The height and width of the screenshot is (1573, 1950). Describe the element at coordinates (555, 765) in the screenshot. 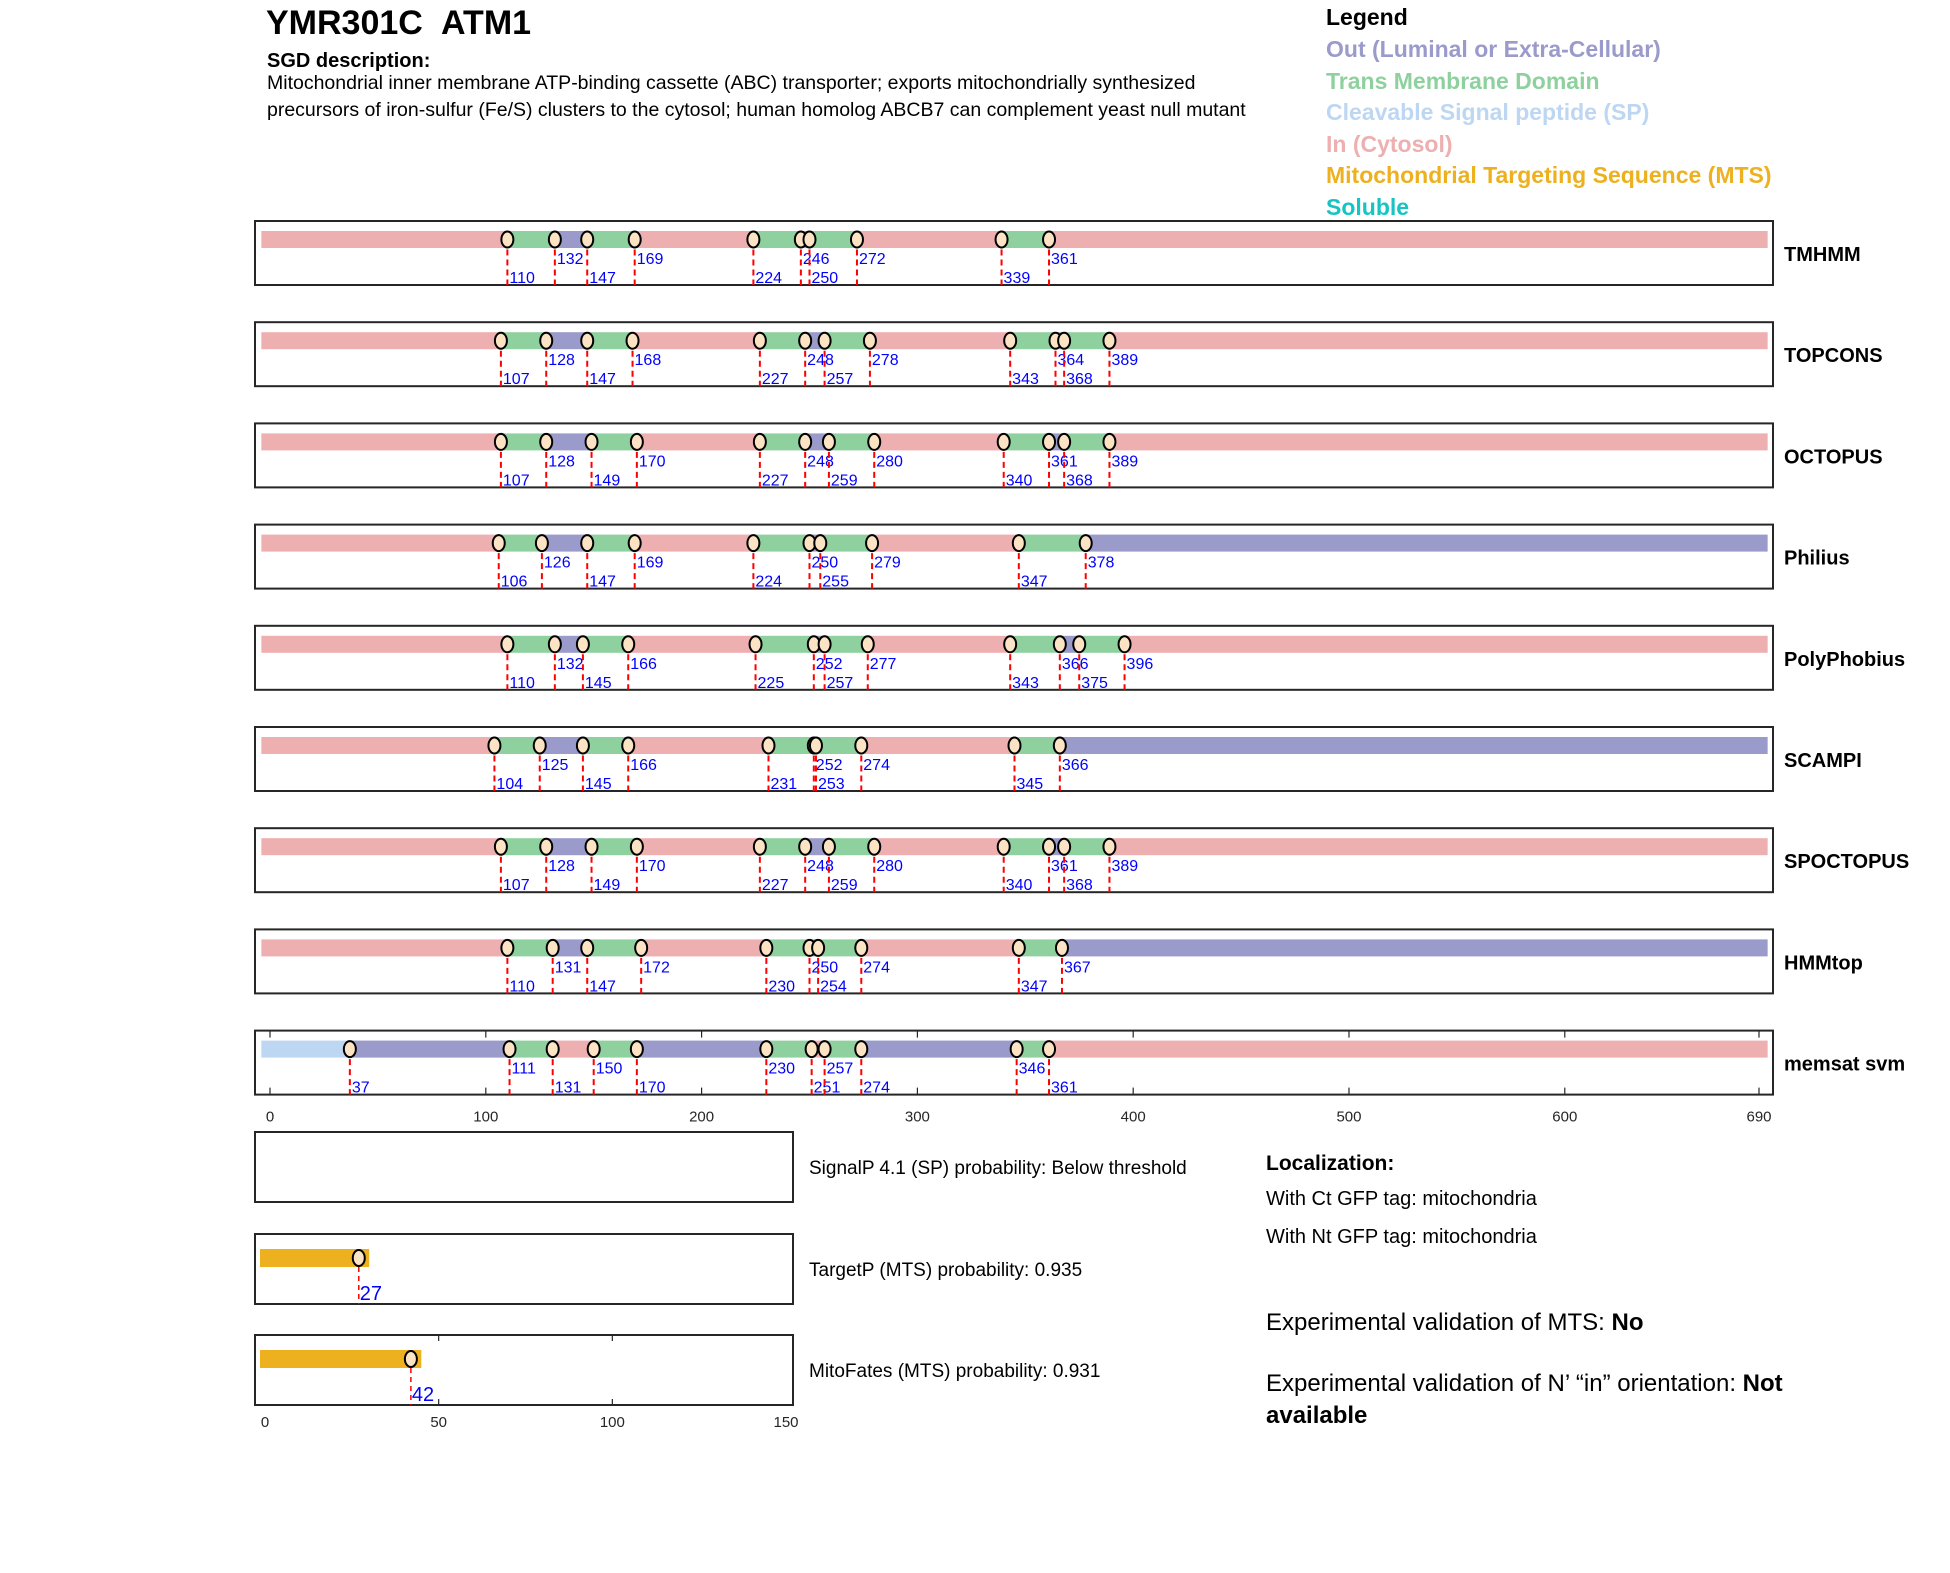

I see `boundary-label: 125` at that location.